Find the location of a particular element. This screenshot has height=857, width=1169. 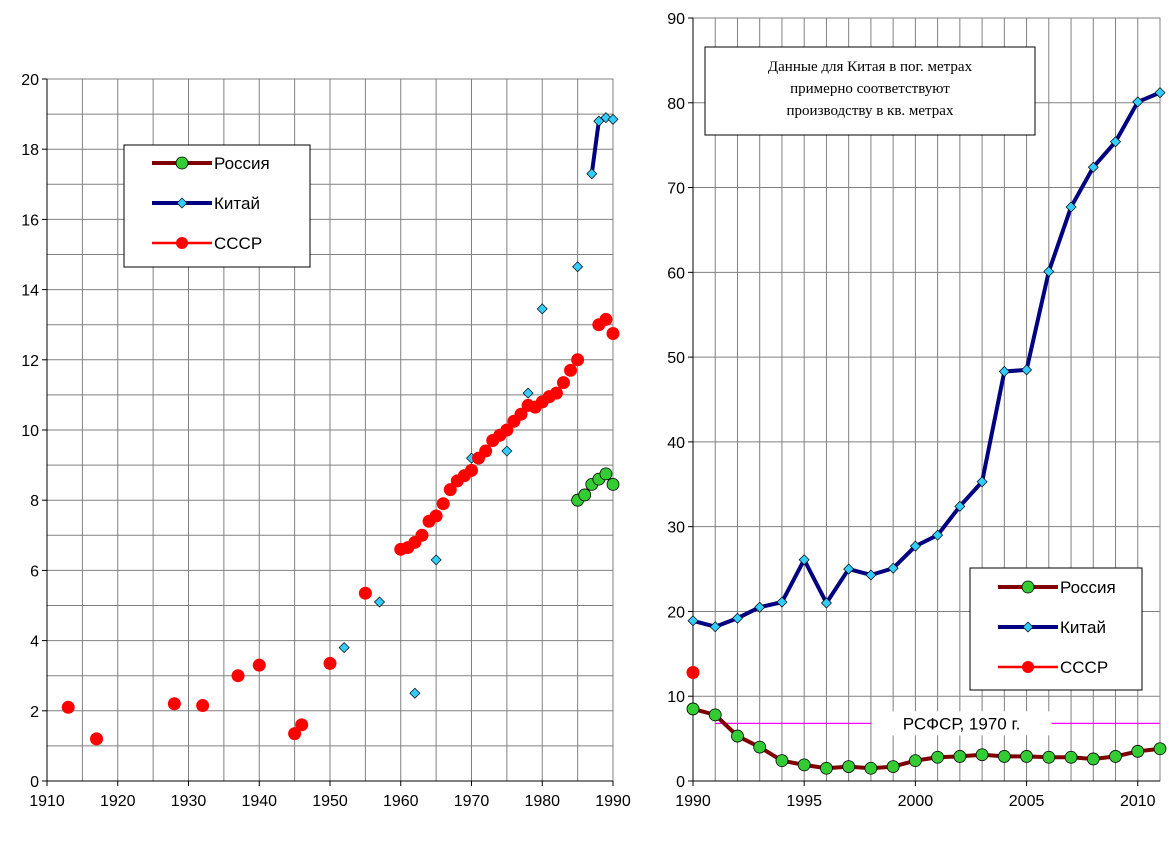

y-tick-label: 0 is located at coordinates (34, 782).